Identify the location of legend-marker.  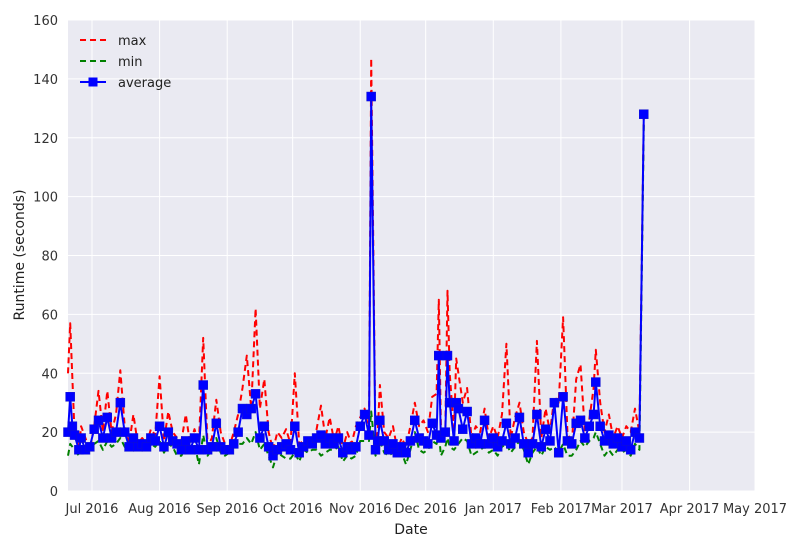
(93, 82).